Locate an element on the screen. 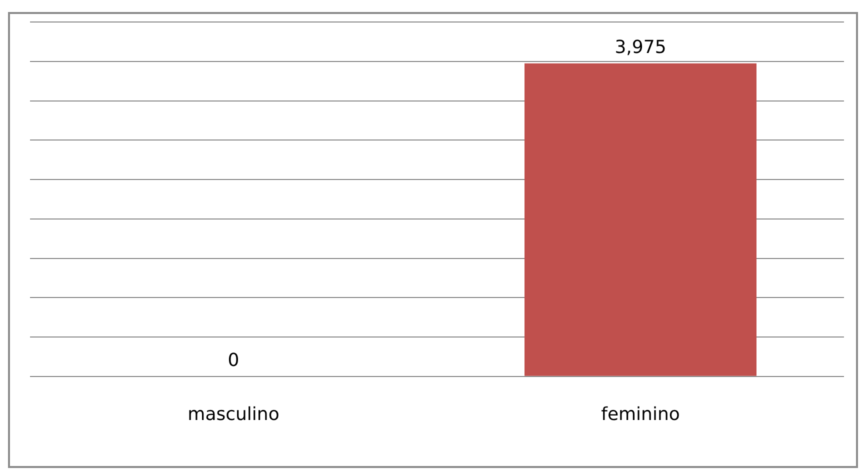 This screenshot has width=865, height=469. x-tick-label: masculino is located at coordinates (234, 414).